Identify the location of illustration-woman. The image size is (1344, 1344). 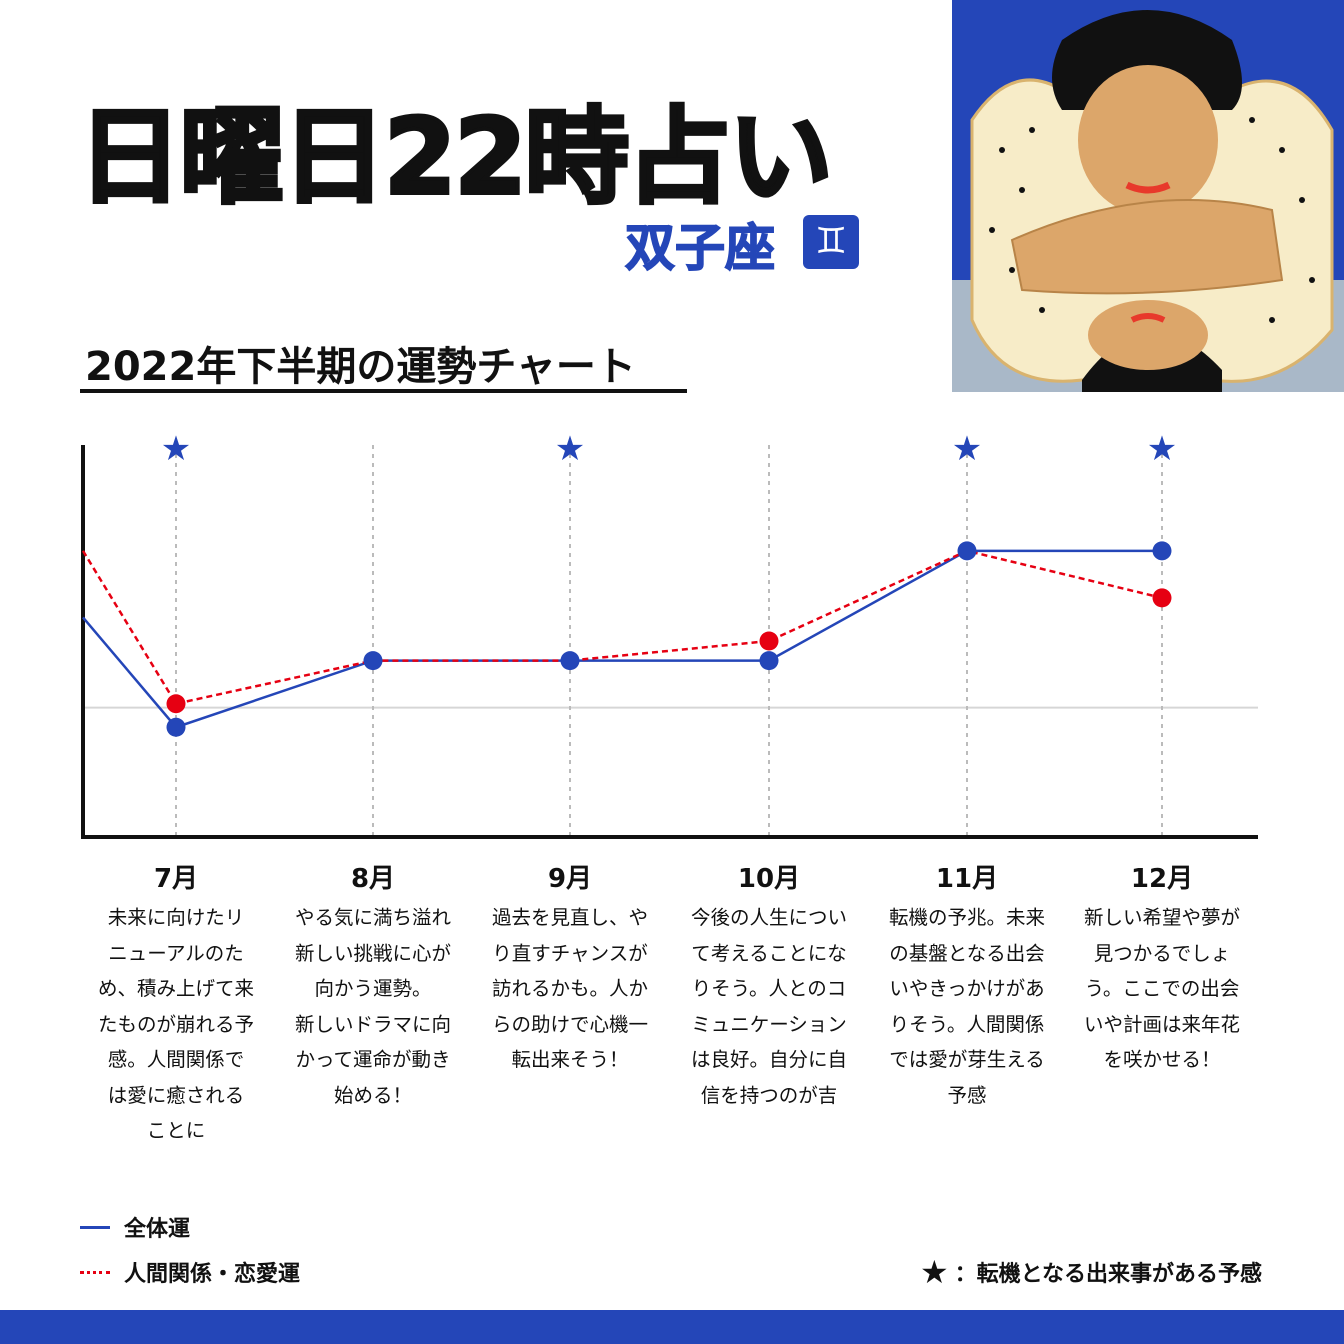
(1148, 196).